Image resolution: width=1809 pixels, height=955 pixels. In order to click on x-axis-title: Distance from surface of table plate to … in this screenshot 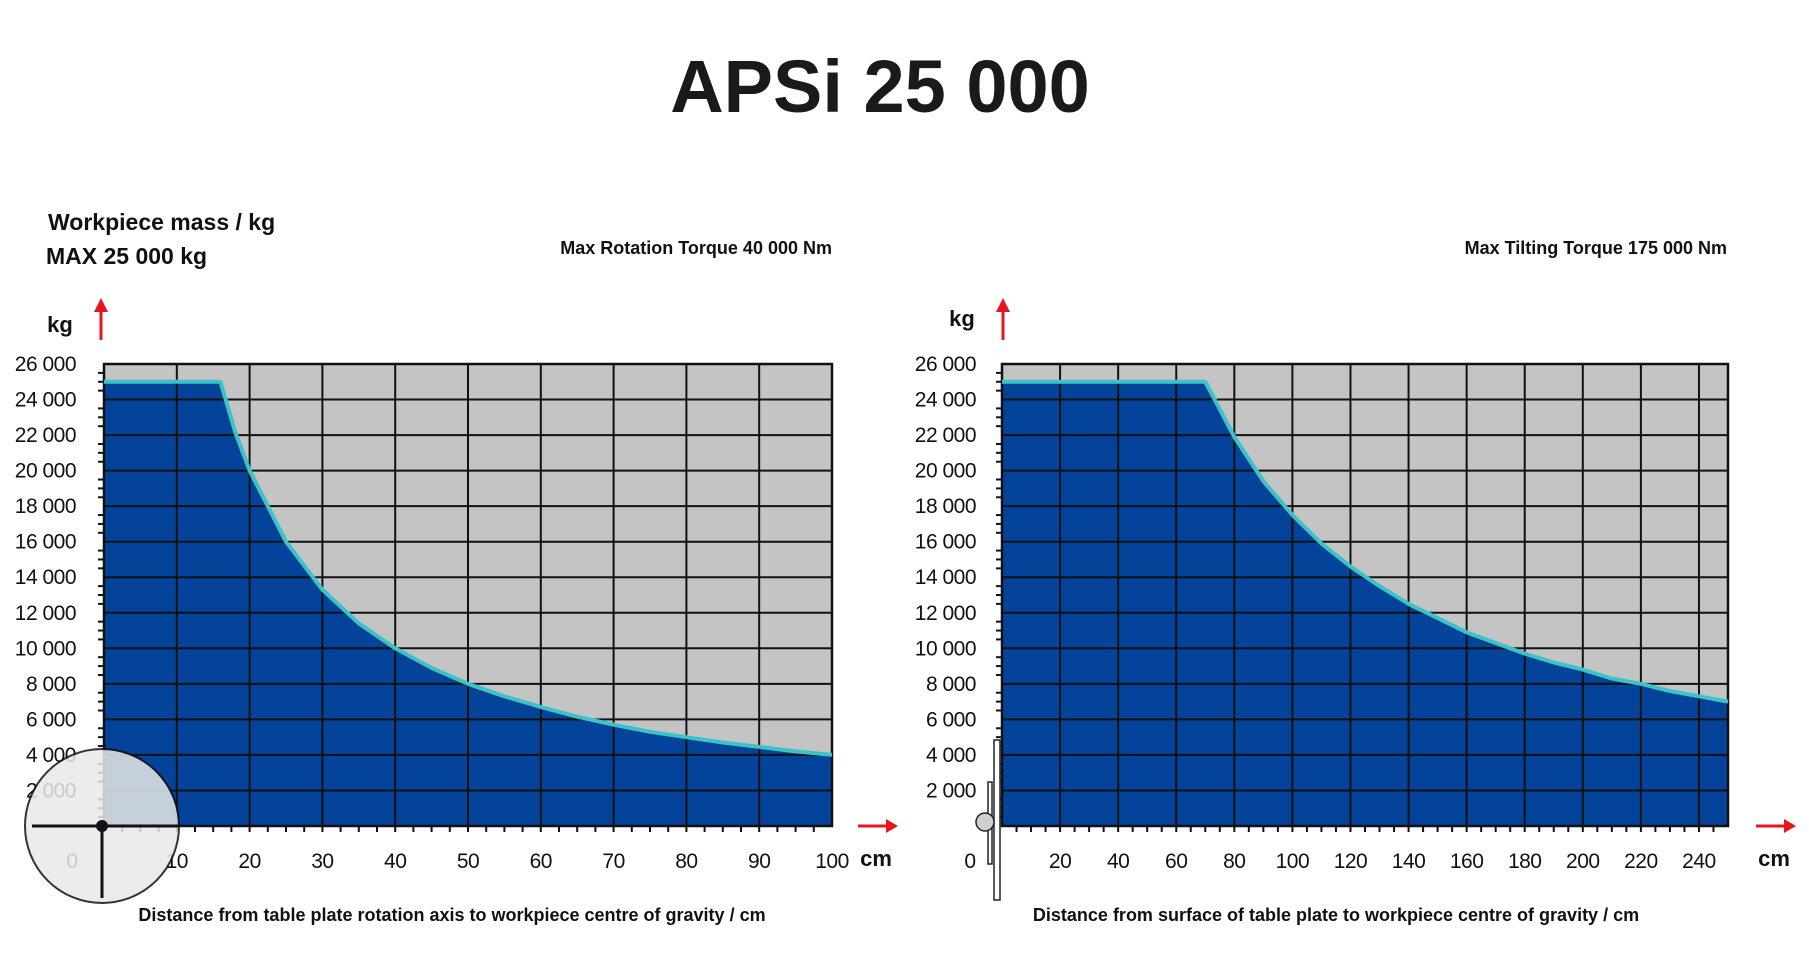, I will do `click(1336, 915)`.